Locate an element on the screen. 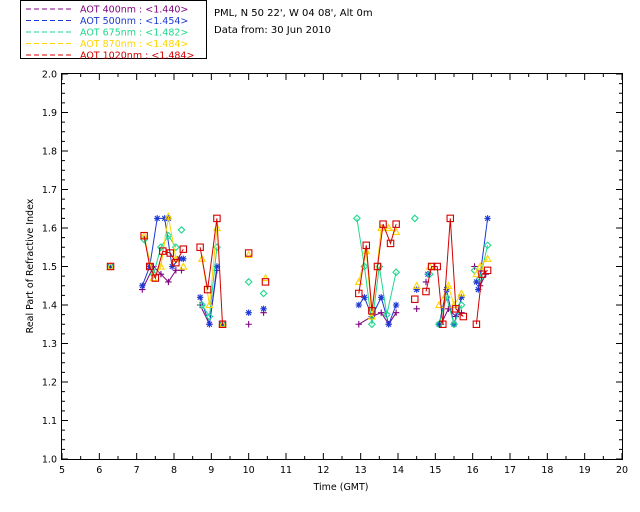  legend-entry: AOT 500nm : <1.454> is located at coordinates (134, 21).